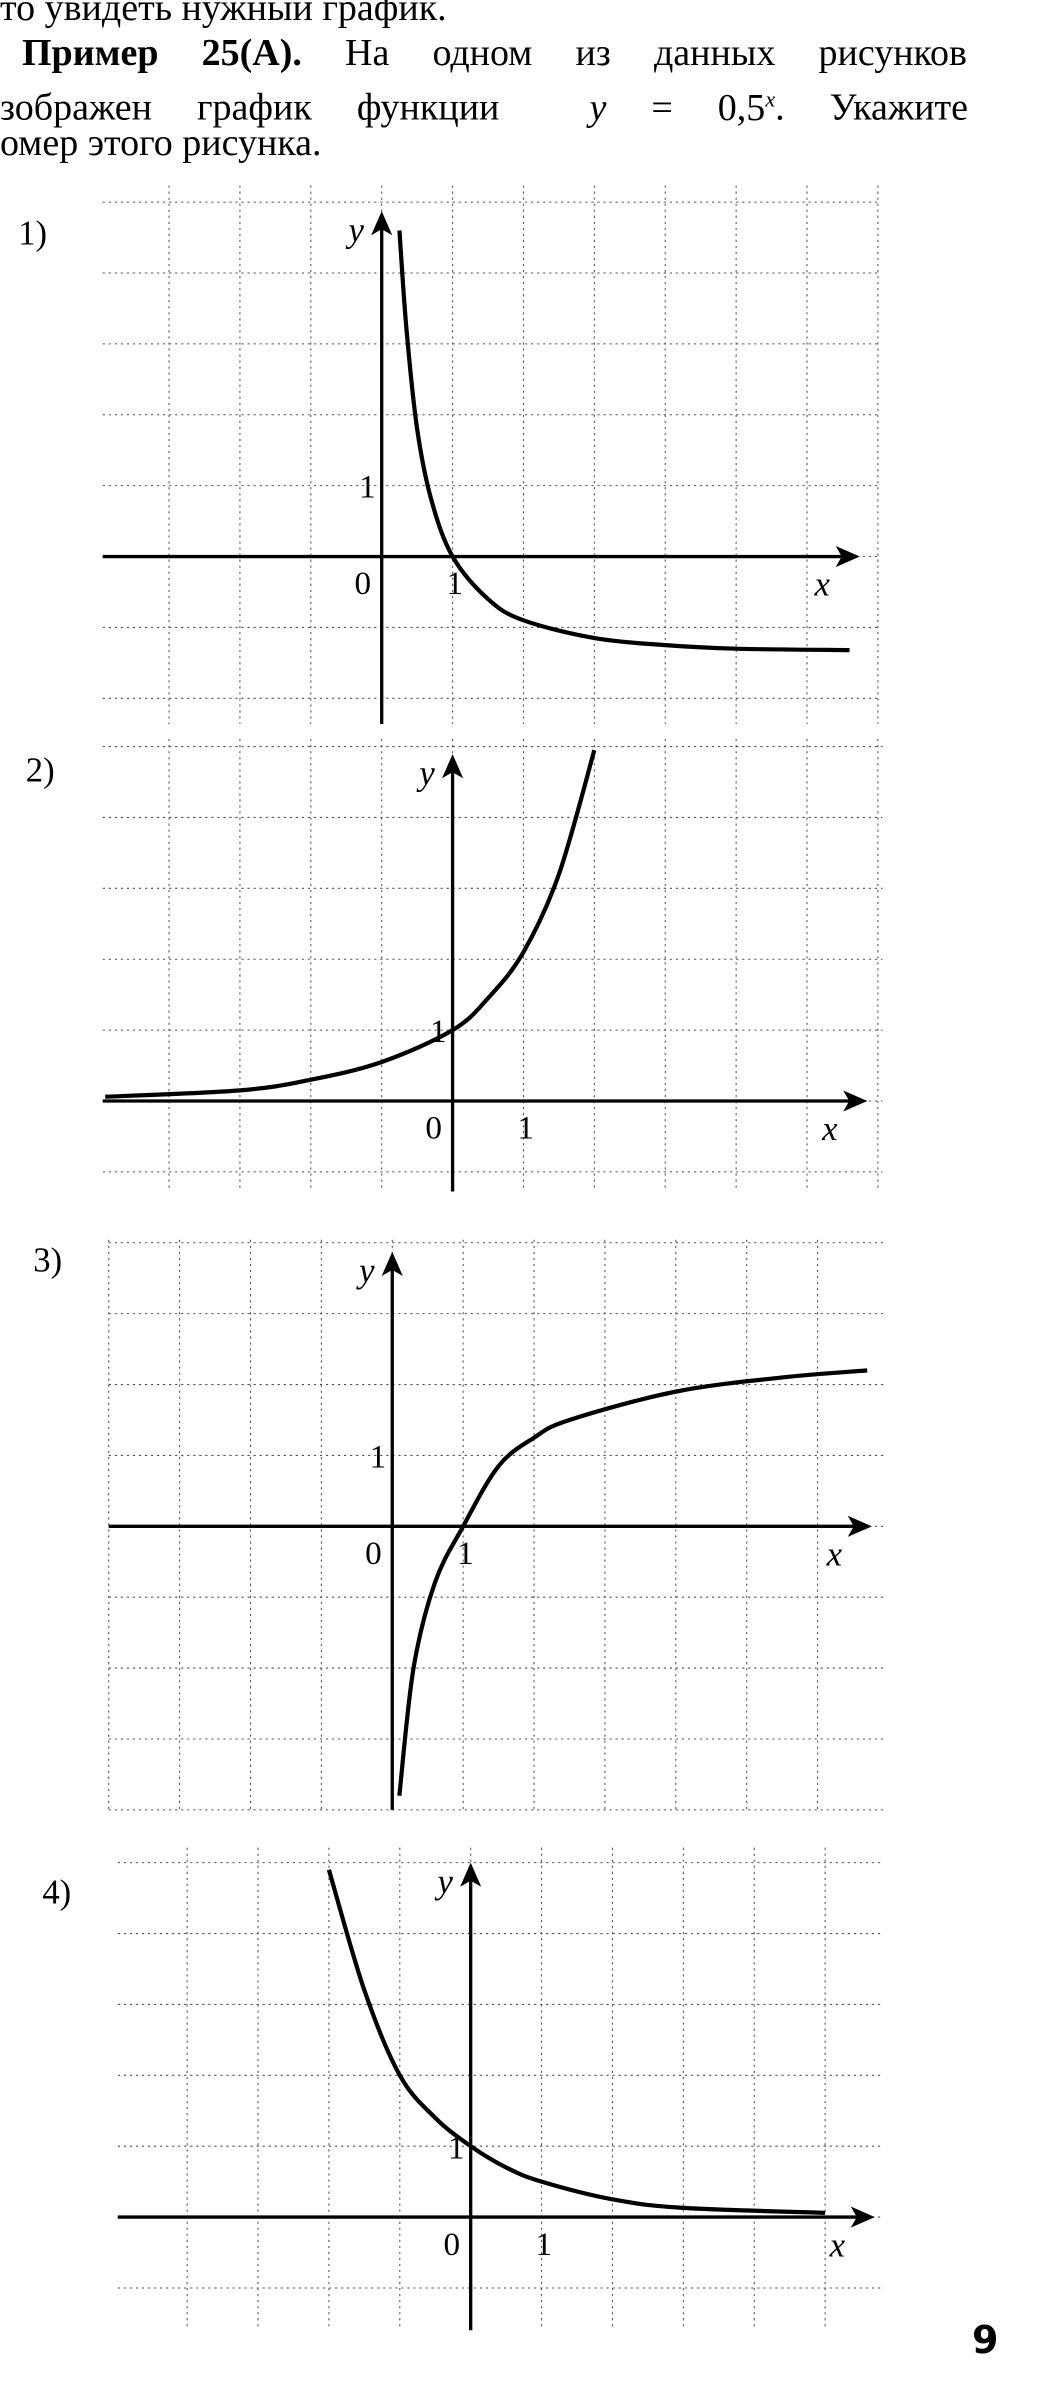 The image size is (1056, 2386). What do you see at coordinates (656, 53) in the screenshot?
I see `statement-text: На одном из данных рисунков` at bounding box center [656, 53].